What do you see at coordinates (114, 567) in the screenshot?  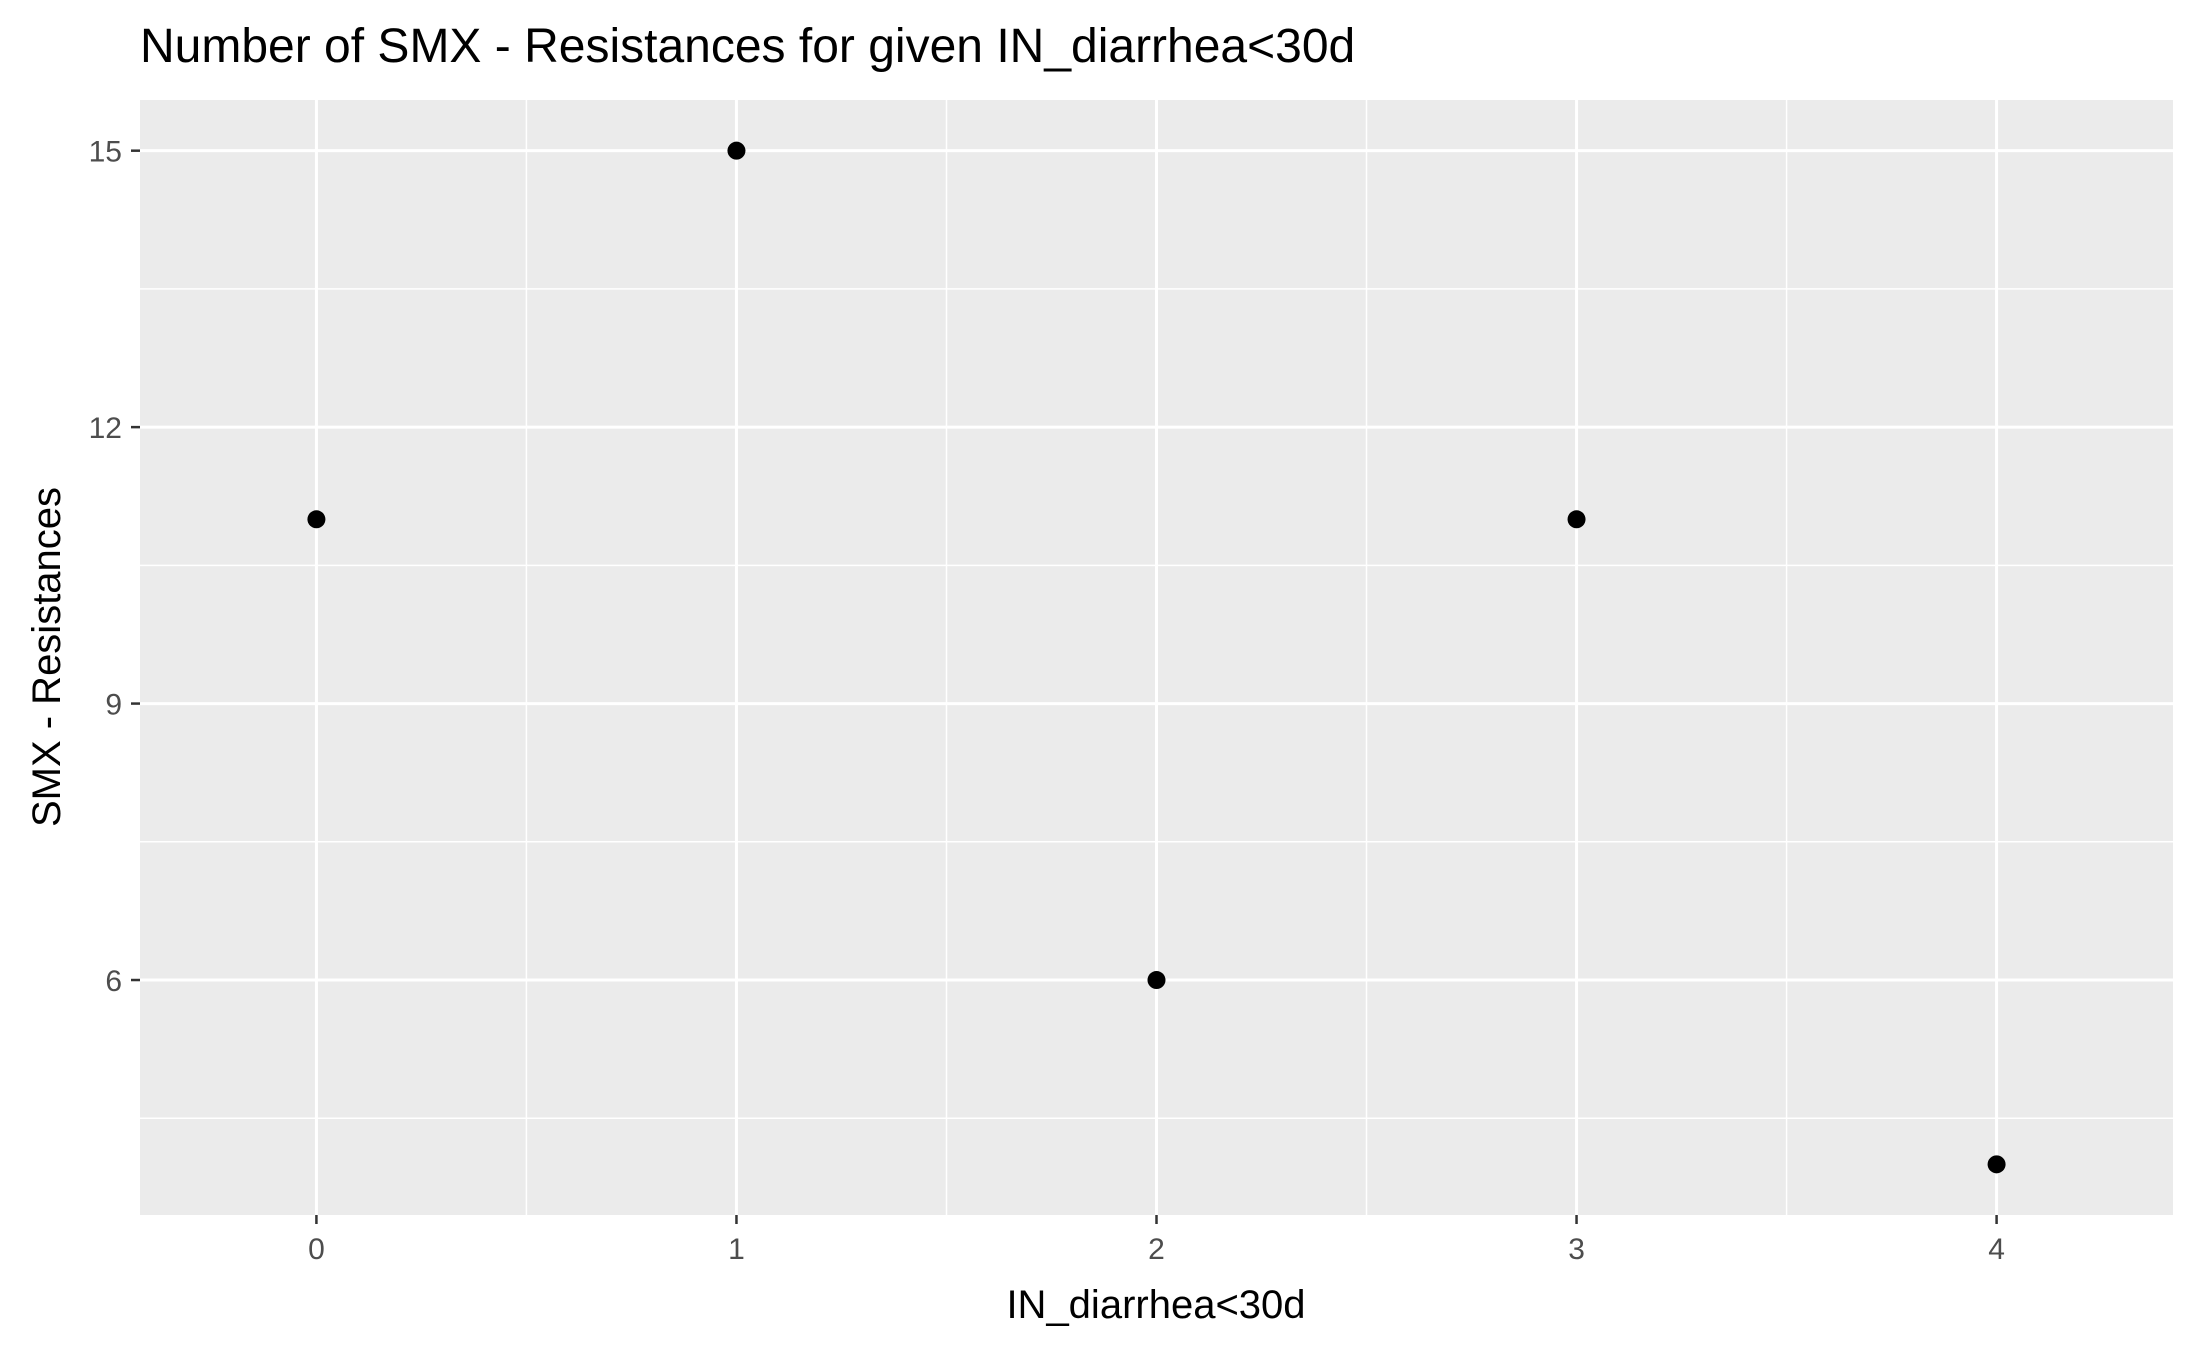 I see `y-axis-ticks: 6 9 12 15` at bounding box center [114, 567].